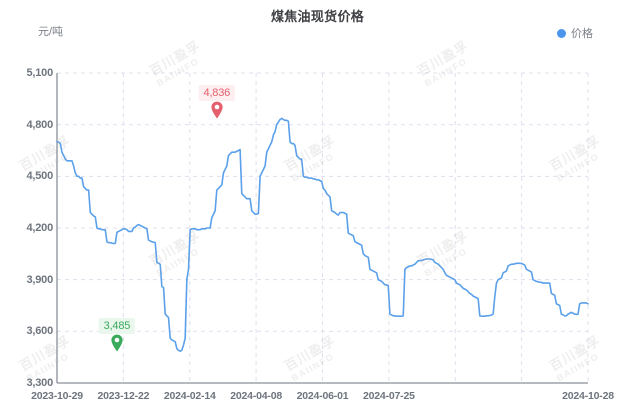  What do you see at coordinates (39, 279) in the screenshot?
I see `y-tick-label: 3,900` at bounding box center [39, 279].